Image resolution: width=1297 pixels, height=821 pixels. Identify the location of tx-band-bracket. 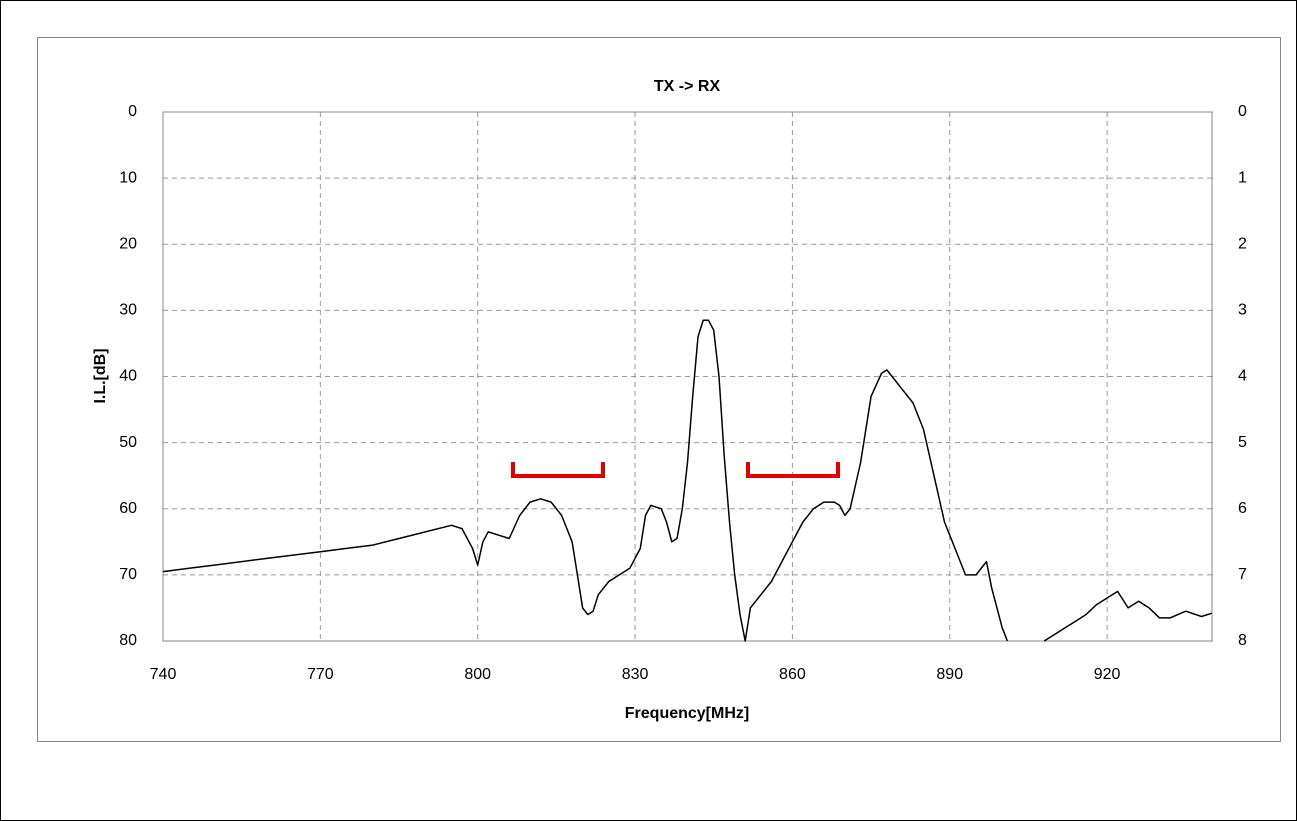
(558, 470).